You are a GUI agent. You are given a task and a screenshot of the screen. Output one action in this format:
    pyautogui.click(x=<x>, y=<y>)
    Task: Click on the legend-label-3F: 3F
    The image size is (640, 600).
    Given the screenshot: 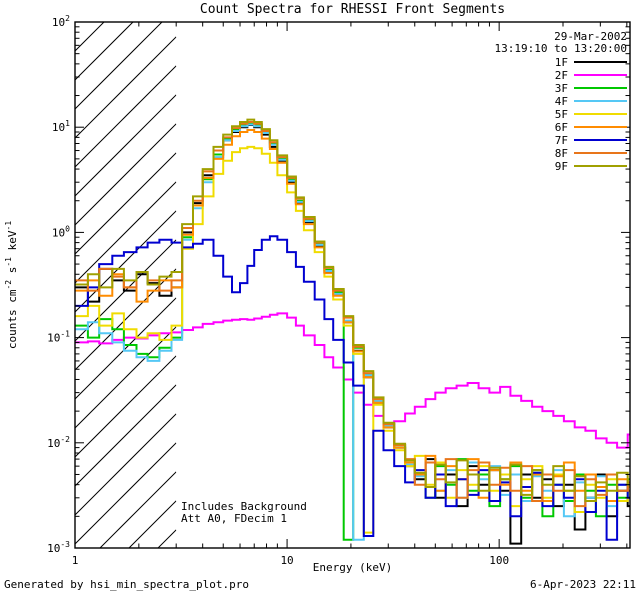 What is the action you would take?
    pyautogui.click(x=561, y=88)
    